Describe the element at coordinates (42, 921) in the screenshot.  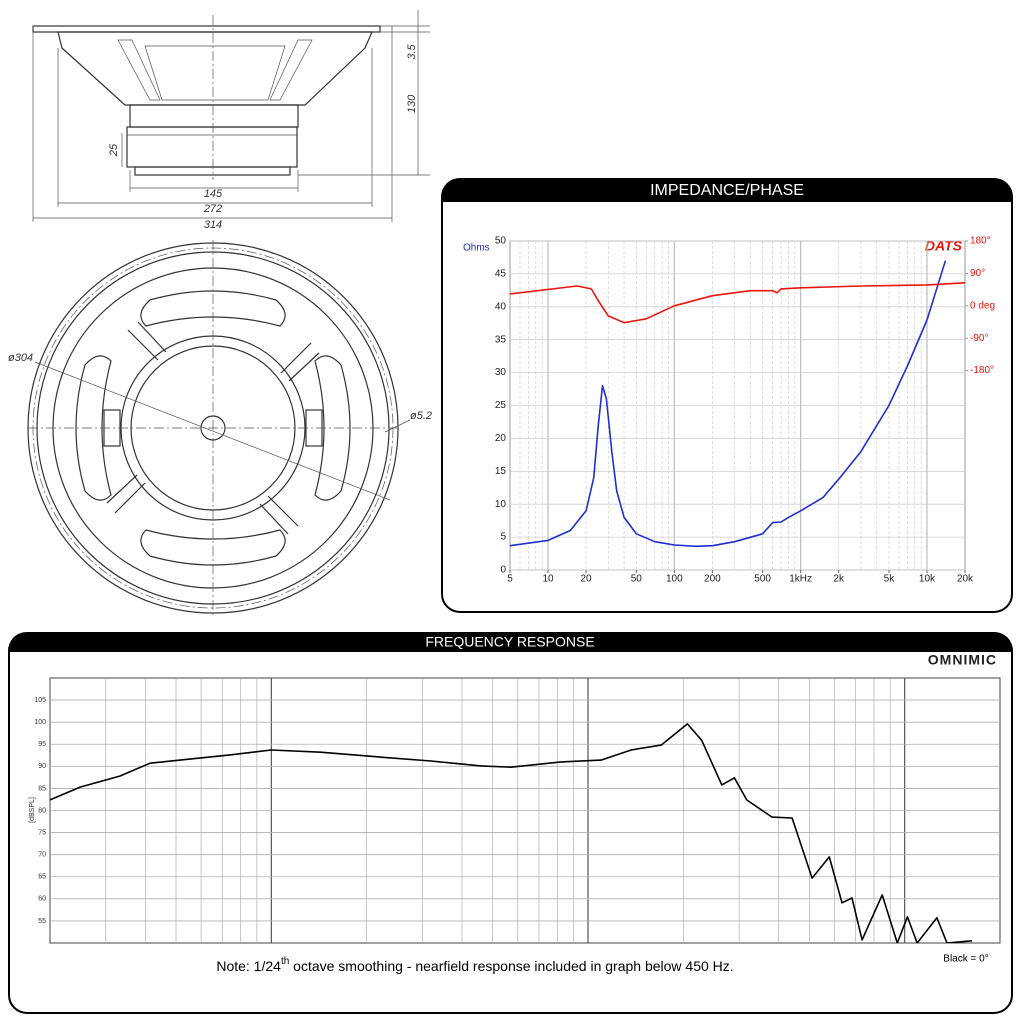
I see `y-tick-label: 55` at that location.